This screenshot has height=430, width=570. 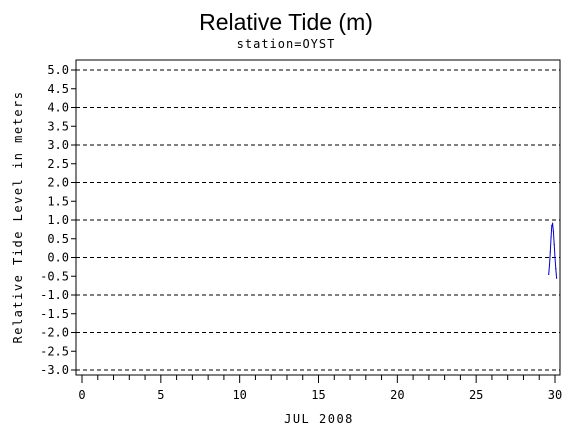 What do you see at coordinates (319, 419) in the screenshot?
I see `x-axis-label: JUL 2008` at bounding box center [319, 419].